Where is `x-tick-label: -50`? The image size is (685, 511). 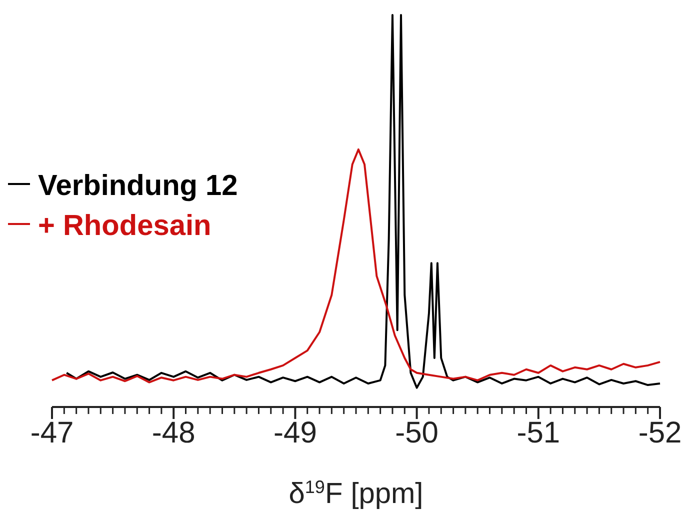
x-tick-label: -50 is located at coordinates (416, 433).